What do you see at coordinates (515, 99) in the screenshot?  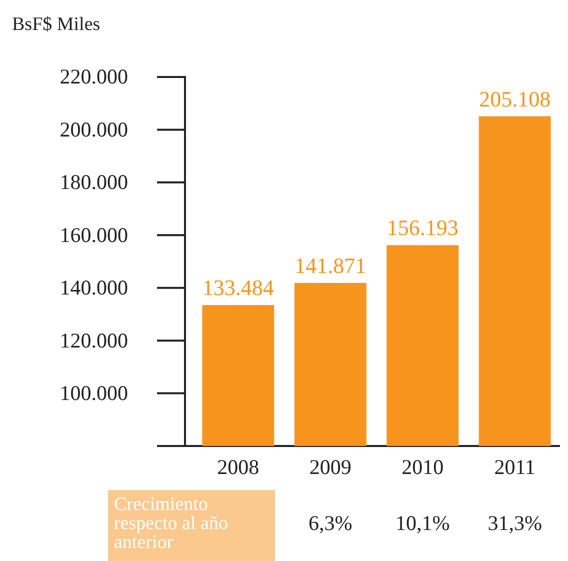 I see `data-label: 205.108` at bounding box center [515, 99].